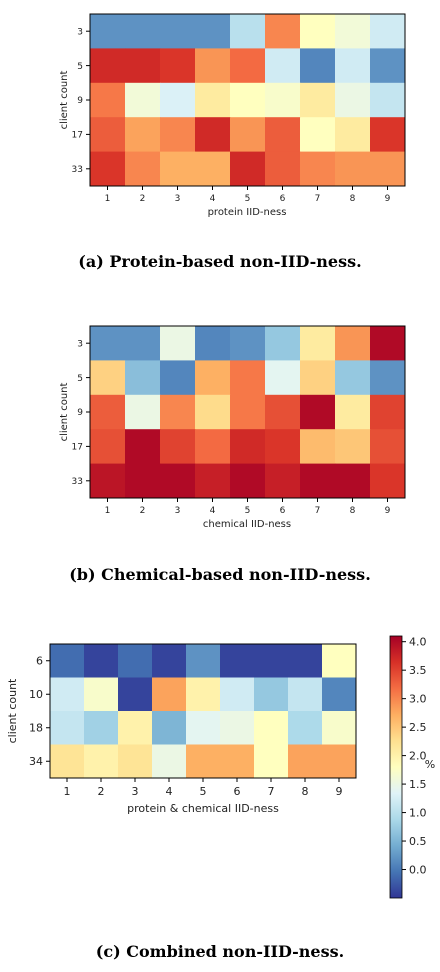  What do you see at coordinates (213, 100) in the screenshot?
I see `hmA-cell-r2-c3` at bounding box center [213, 100].